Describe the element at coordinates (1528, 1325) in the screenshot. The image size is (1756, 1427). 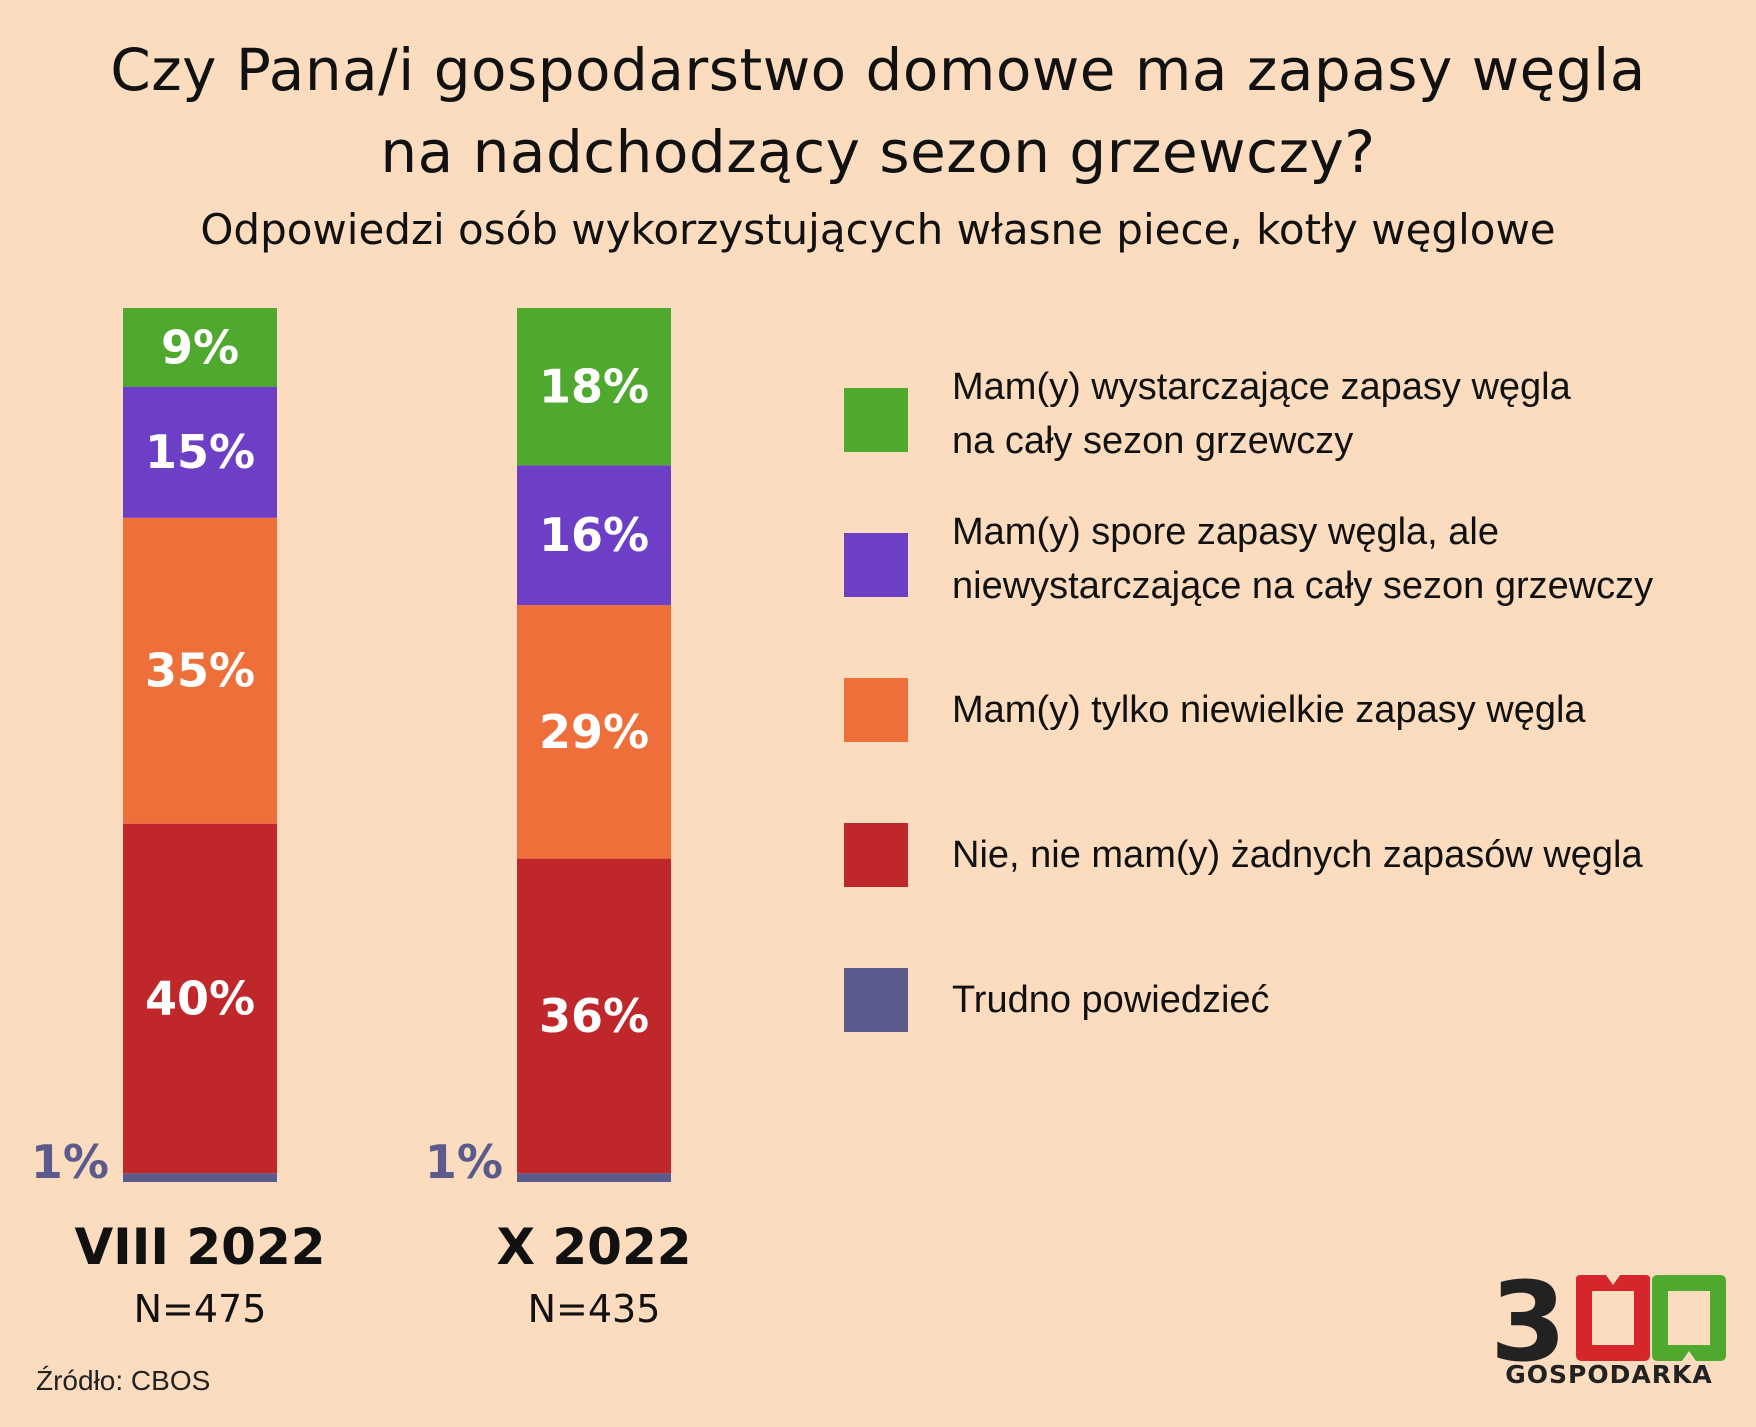
I see `logo-digit-3: 3` at that location.